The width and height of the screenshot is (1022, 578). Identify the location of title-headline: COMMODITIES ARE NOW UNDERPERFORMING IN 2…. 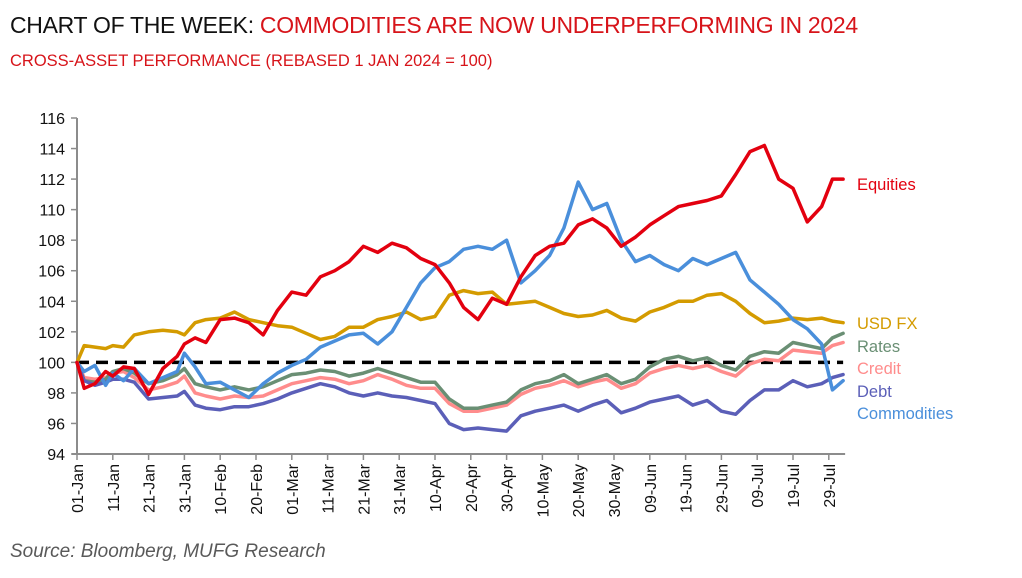
(558, 25).